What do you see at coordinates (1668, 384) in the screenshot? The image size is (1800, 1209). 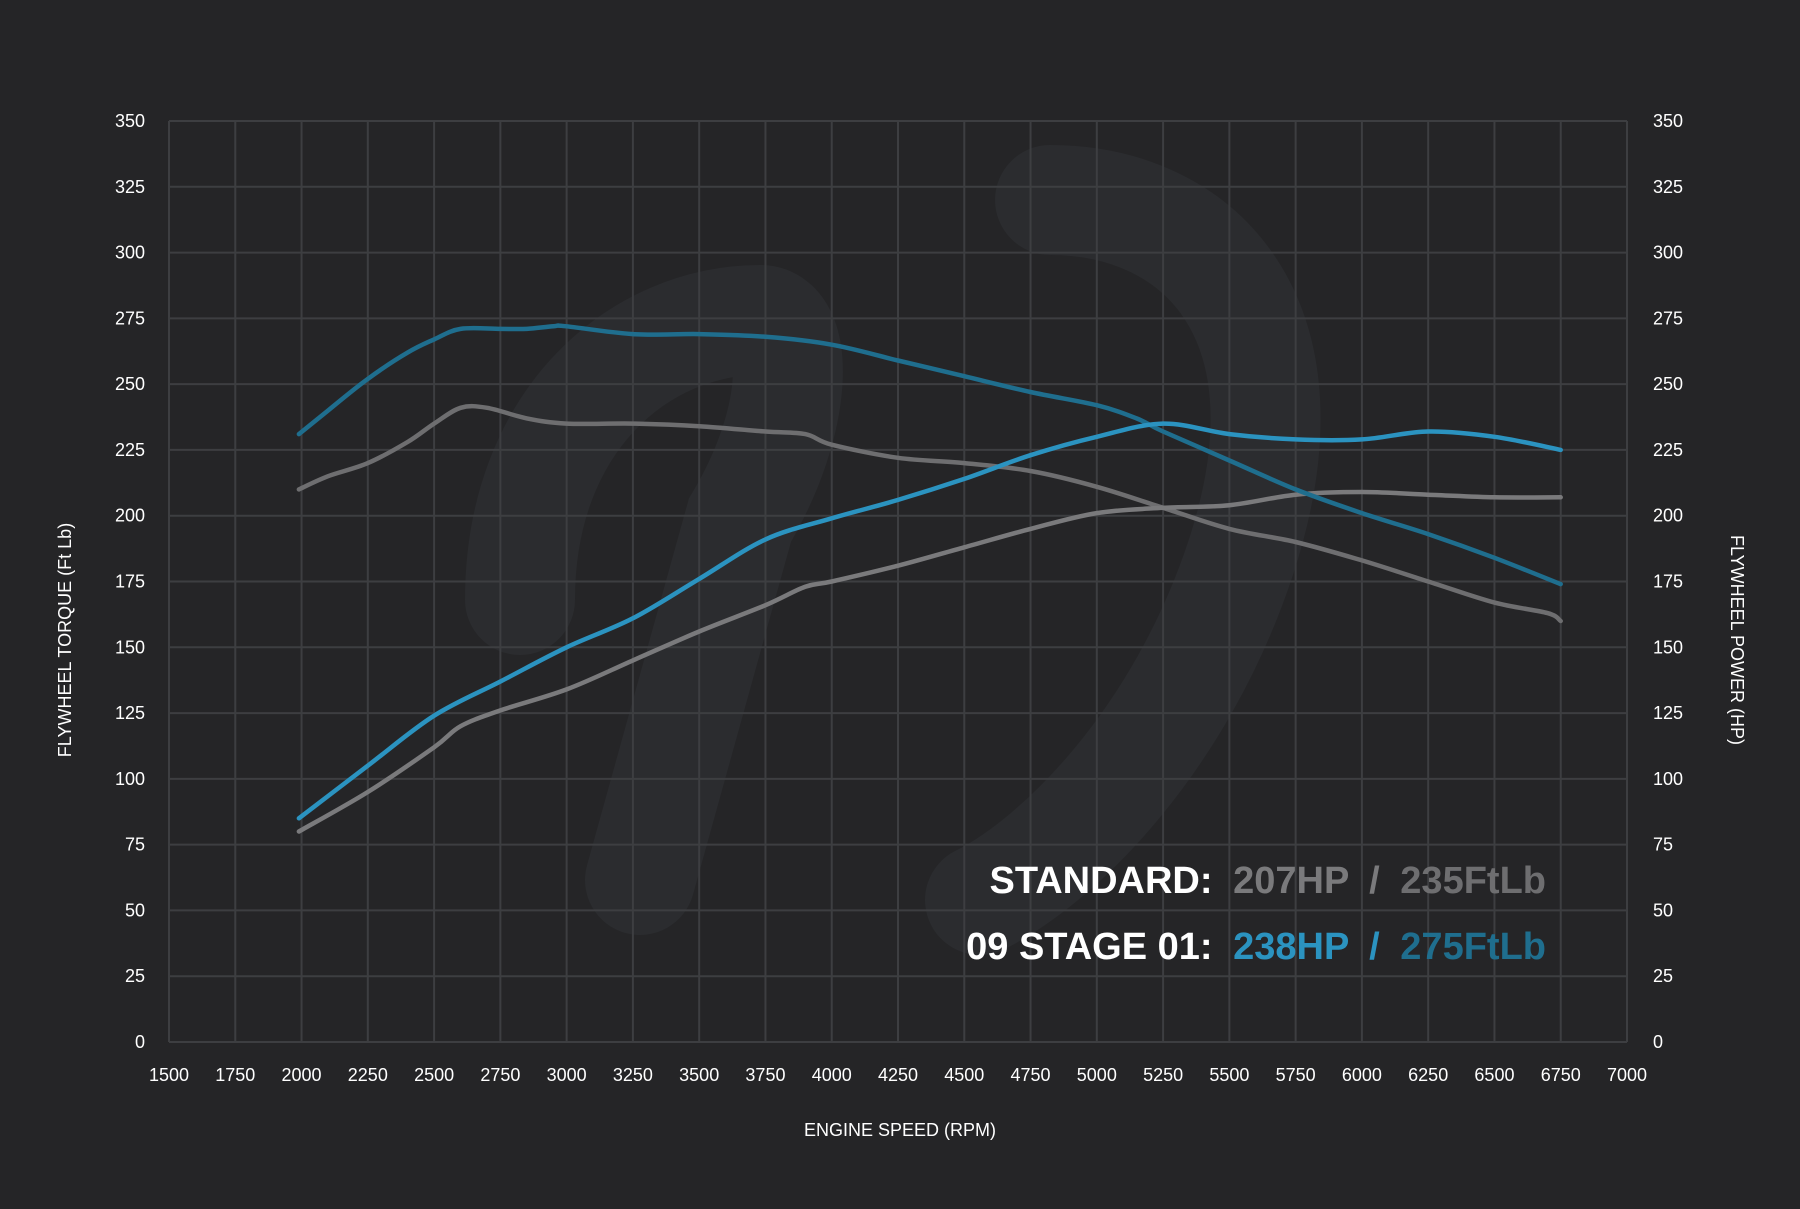 I see `y-tick-label-right: 250` at bounding box center [1668, 384].